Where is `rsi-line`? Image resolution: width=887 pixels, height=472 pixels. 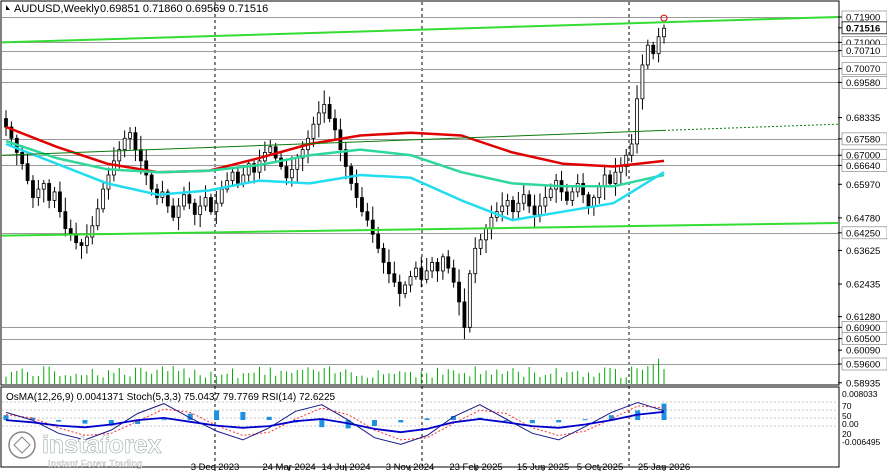 rsi-line is located at coordinates (335, 422).